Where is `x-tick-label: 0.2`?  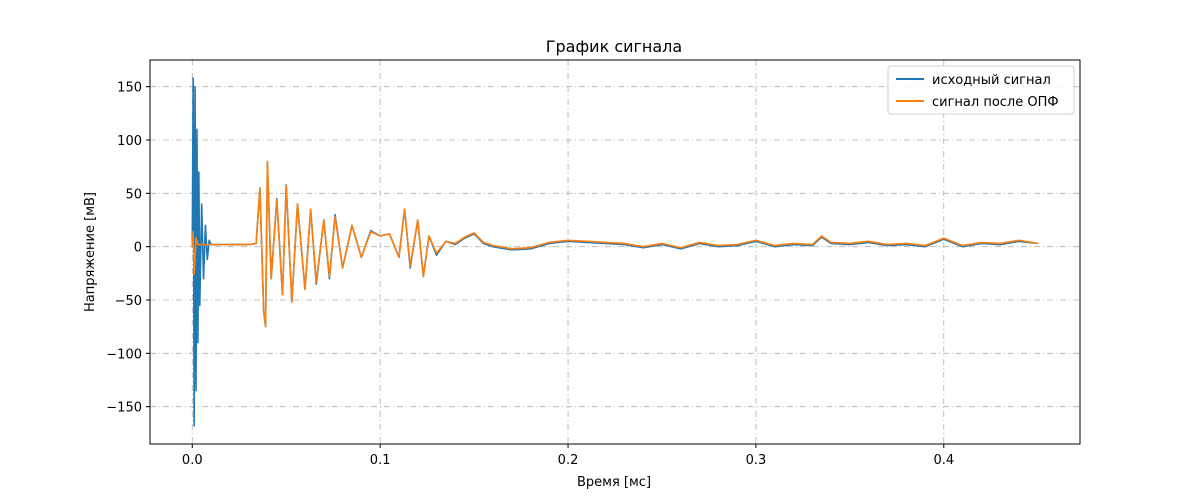
x-tick-label: 0.2 is located at coordinates (568, 460).